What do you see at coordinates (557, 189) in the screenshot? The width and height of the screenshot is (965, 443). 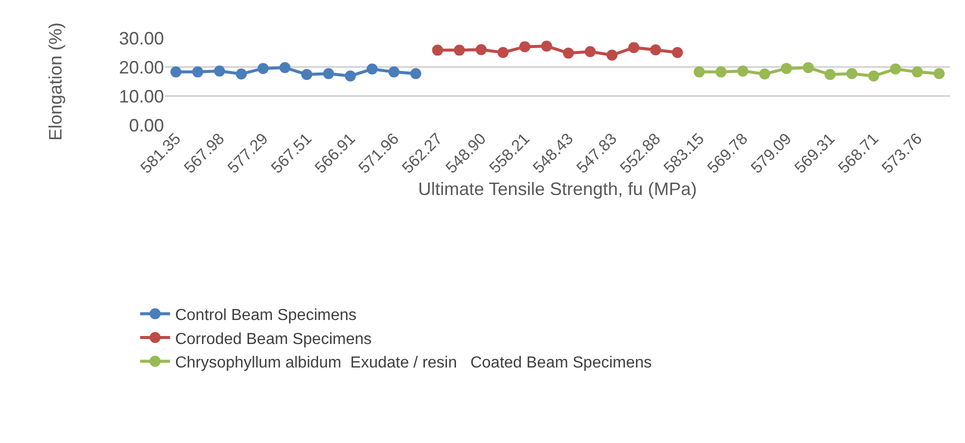 I see `x-axis-title: Ultimate Tensile Strength, fu (MPa)` at bounding box center [557, 189].